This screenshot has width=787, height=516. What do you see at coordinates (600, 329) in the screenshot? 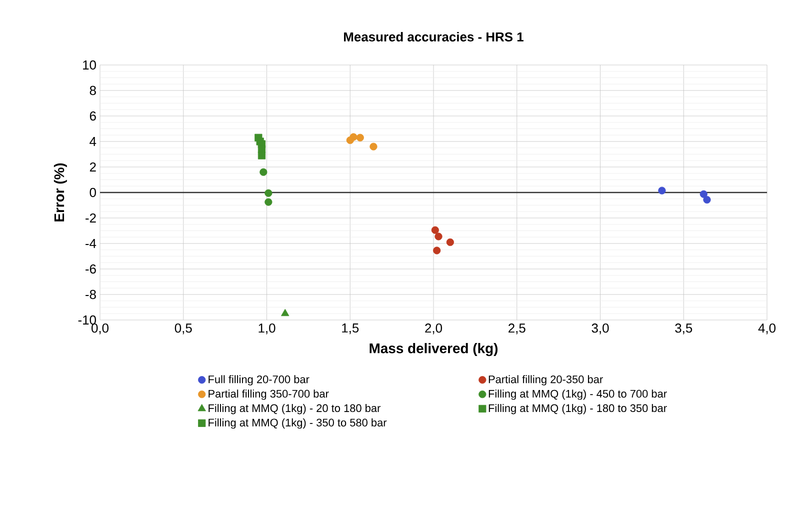
I see `x-tick-label: 3,0` at bounding box center [600, 329].